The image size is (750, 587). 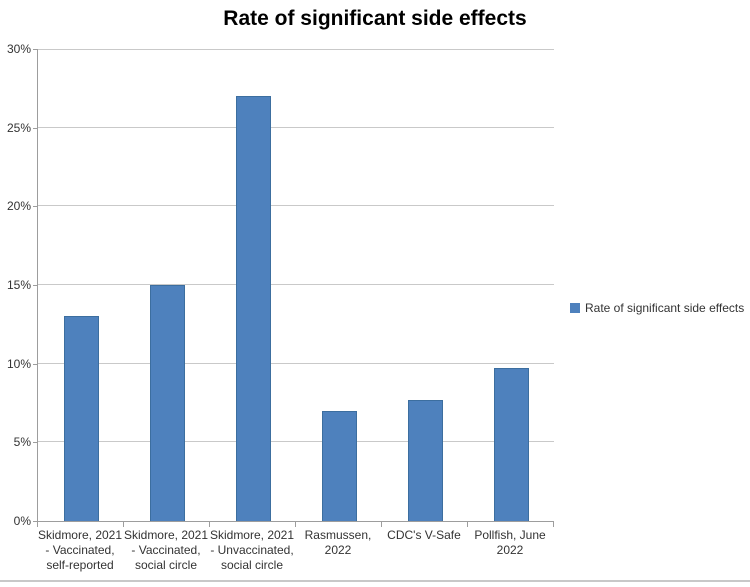 What do you see at coordinates (22, 442) in the screenshot?
I see `y-tick-label: 5%` at bounding box center [22, 442].